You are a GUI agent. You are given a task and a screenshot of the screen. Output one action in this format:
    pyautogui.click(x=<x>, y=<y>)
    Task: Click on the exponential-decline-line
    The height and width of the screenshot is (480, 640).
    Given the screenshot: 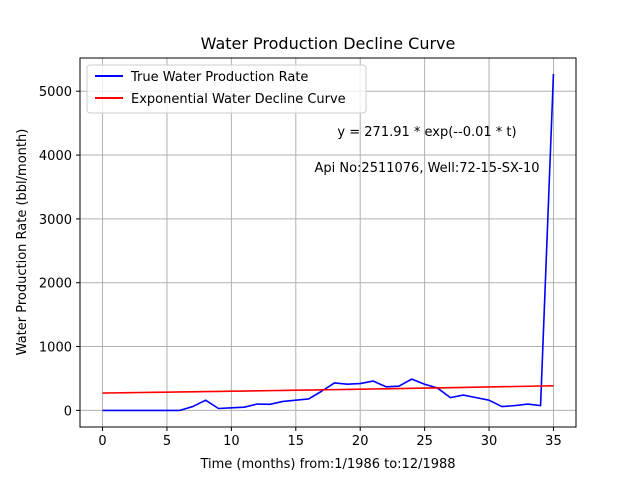 What is the action you would take?
    pyautogui.click(x=328, y=389)
    